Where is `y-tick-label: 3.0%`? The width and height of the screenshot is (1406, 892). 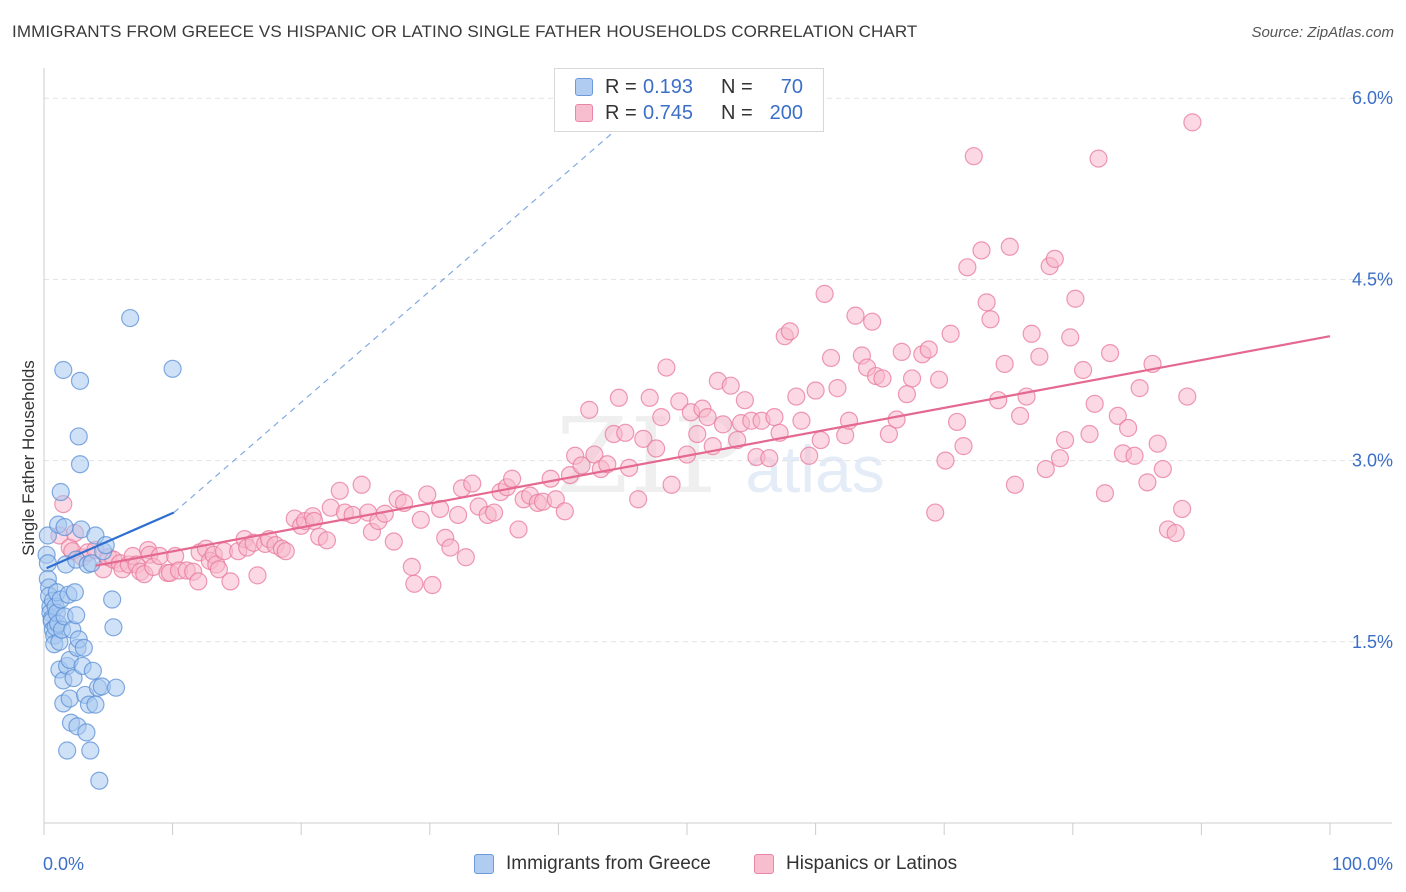
y-tick-label: 3.0% is located at coordinates (1372, 461).